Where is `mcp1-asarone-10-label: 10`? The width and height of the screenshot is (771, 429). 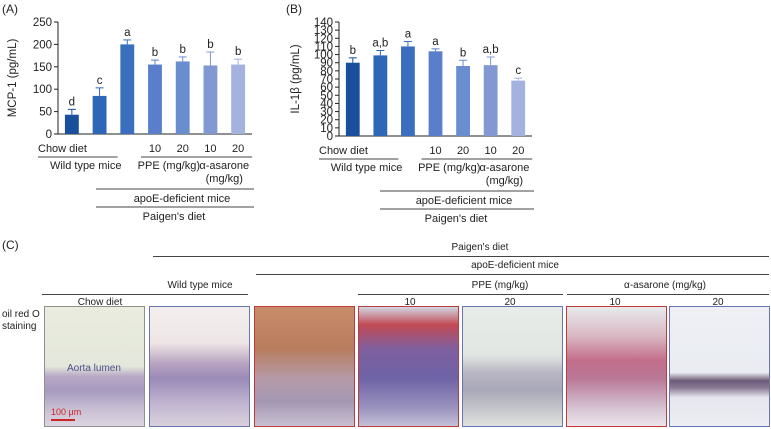 mcp1-asarone-10-label: 10 is located at coordinates (210, 149).